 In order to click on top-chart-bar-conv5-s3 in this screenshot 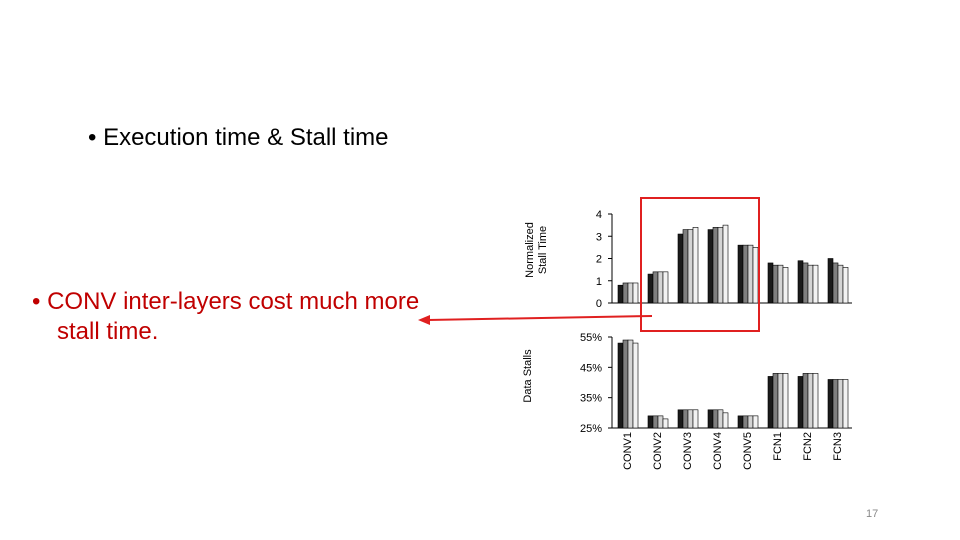, I will do `click(750, 274)`.